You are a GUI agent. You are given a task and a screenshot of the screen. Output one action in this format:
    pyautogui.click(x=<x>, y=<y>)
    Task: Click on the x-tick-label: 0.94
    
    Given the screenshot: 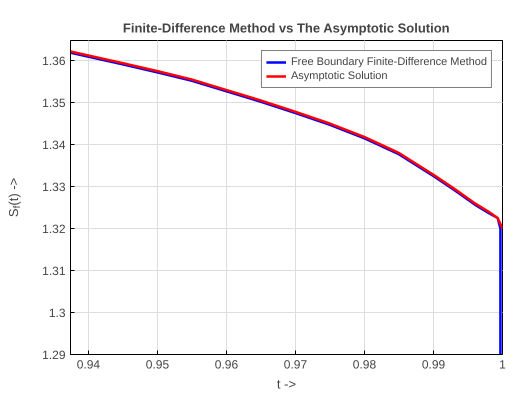 What is the action you would take?
    pyautogui.click(x=88, y=365)
    